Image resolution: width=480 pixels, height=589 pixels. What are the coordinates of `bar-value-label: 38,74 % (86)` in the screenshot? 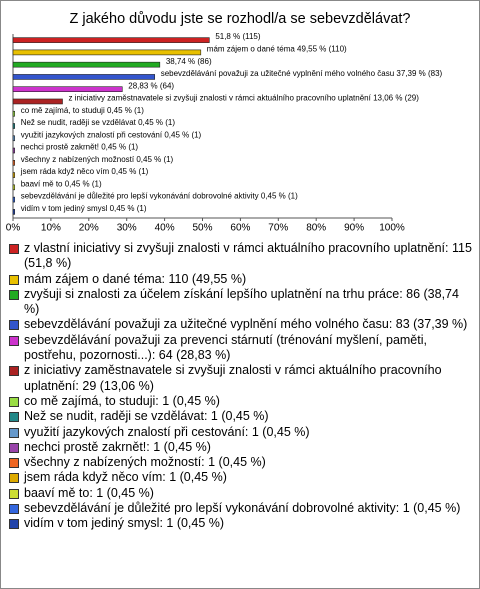 It's located at (189, 61).